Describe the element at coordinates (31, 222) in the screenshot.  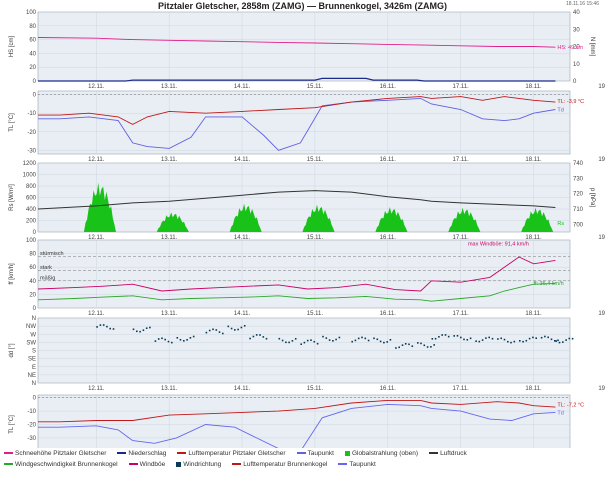
I see `y-tick-label: 200` at that location.